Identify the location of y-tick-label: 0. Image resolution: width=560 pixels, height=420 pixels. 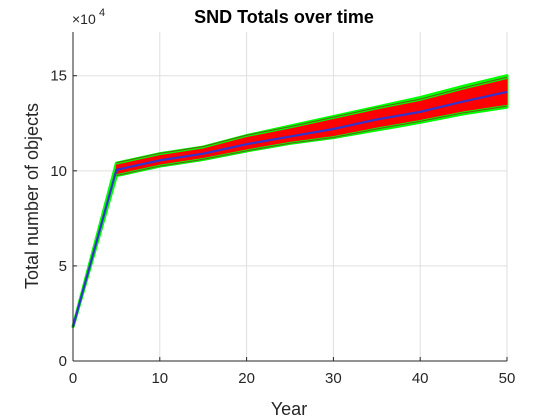
(63, 361).